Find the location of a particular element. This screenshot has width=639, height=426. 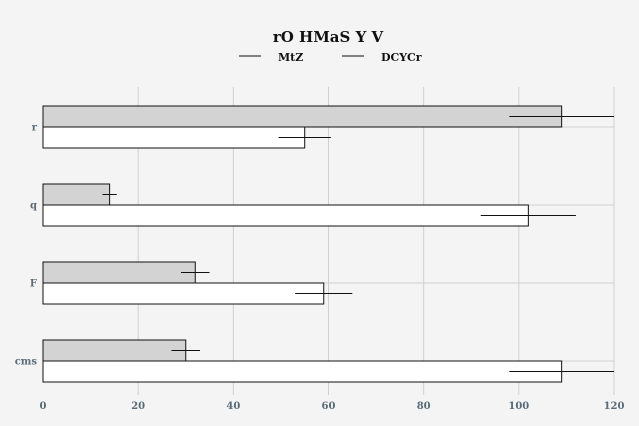

x-tick-label-2: 40 is located at coordinates (233, 406).